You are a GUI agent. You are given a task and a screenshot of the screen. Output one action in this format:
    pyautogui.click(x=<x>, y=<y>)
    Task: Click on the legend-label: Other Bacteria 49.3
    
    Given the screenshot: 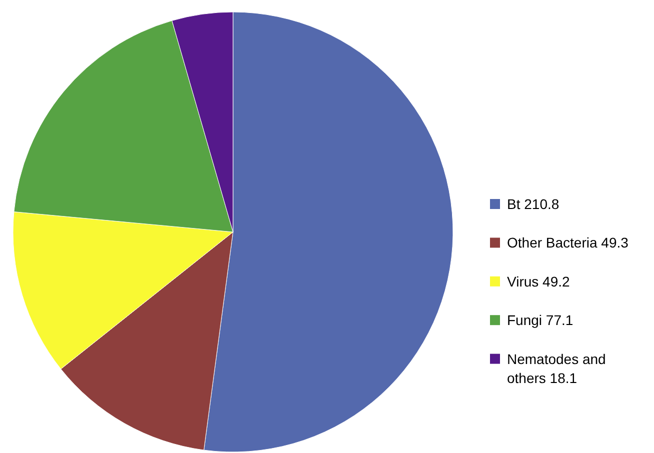 What is the action you would take?
    pyautogui.click(x=568, y=242)
    